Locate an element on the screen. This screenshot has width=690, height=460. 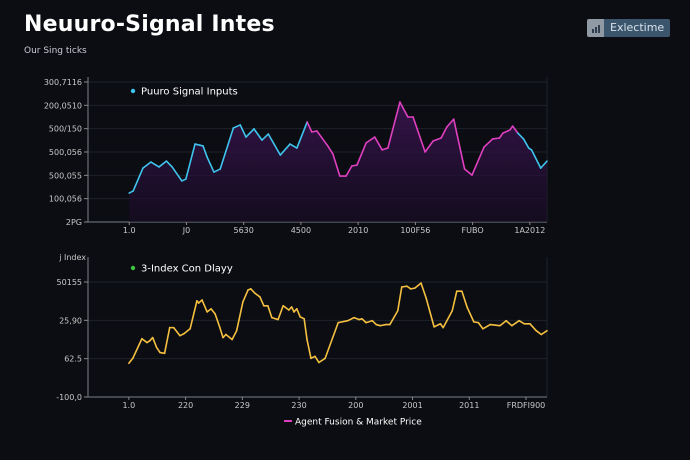
y-tick-label: 50155 is located at coordinates (69, 282).